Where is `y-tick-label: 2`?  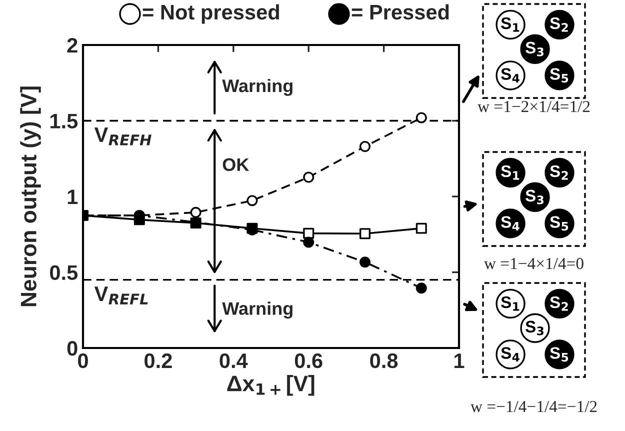
y-tick-label: 2 is located at coordinates (72, 45).